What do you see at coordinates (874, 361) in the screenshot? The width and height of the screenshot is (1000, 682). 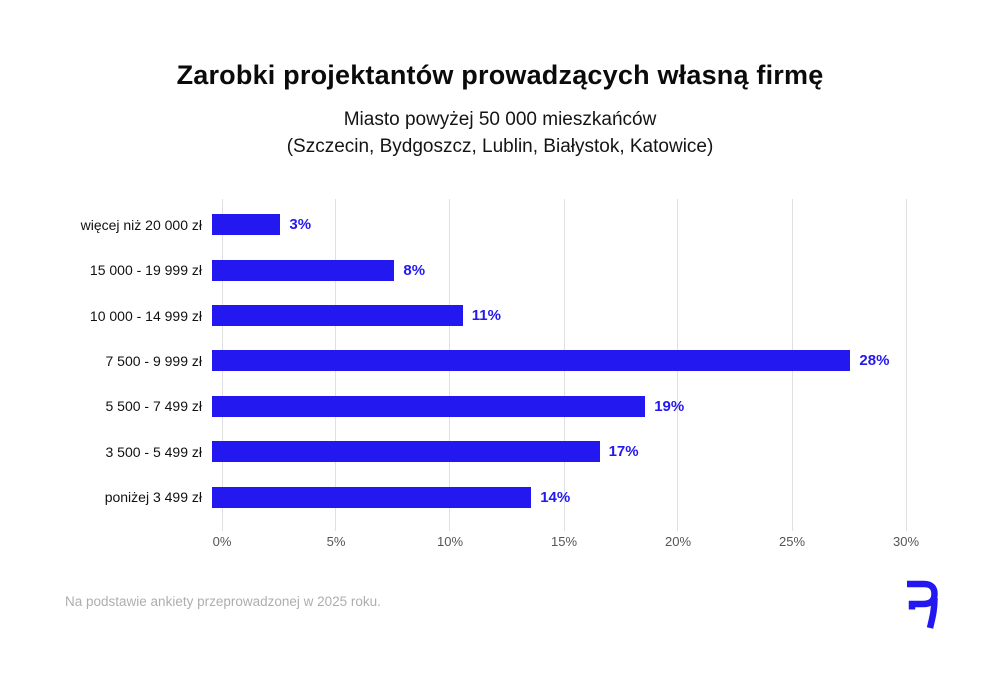 I see `bar-value-label: 28%` at bounding box center [874, 361].